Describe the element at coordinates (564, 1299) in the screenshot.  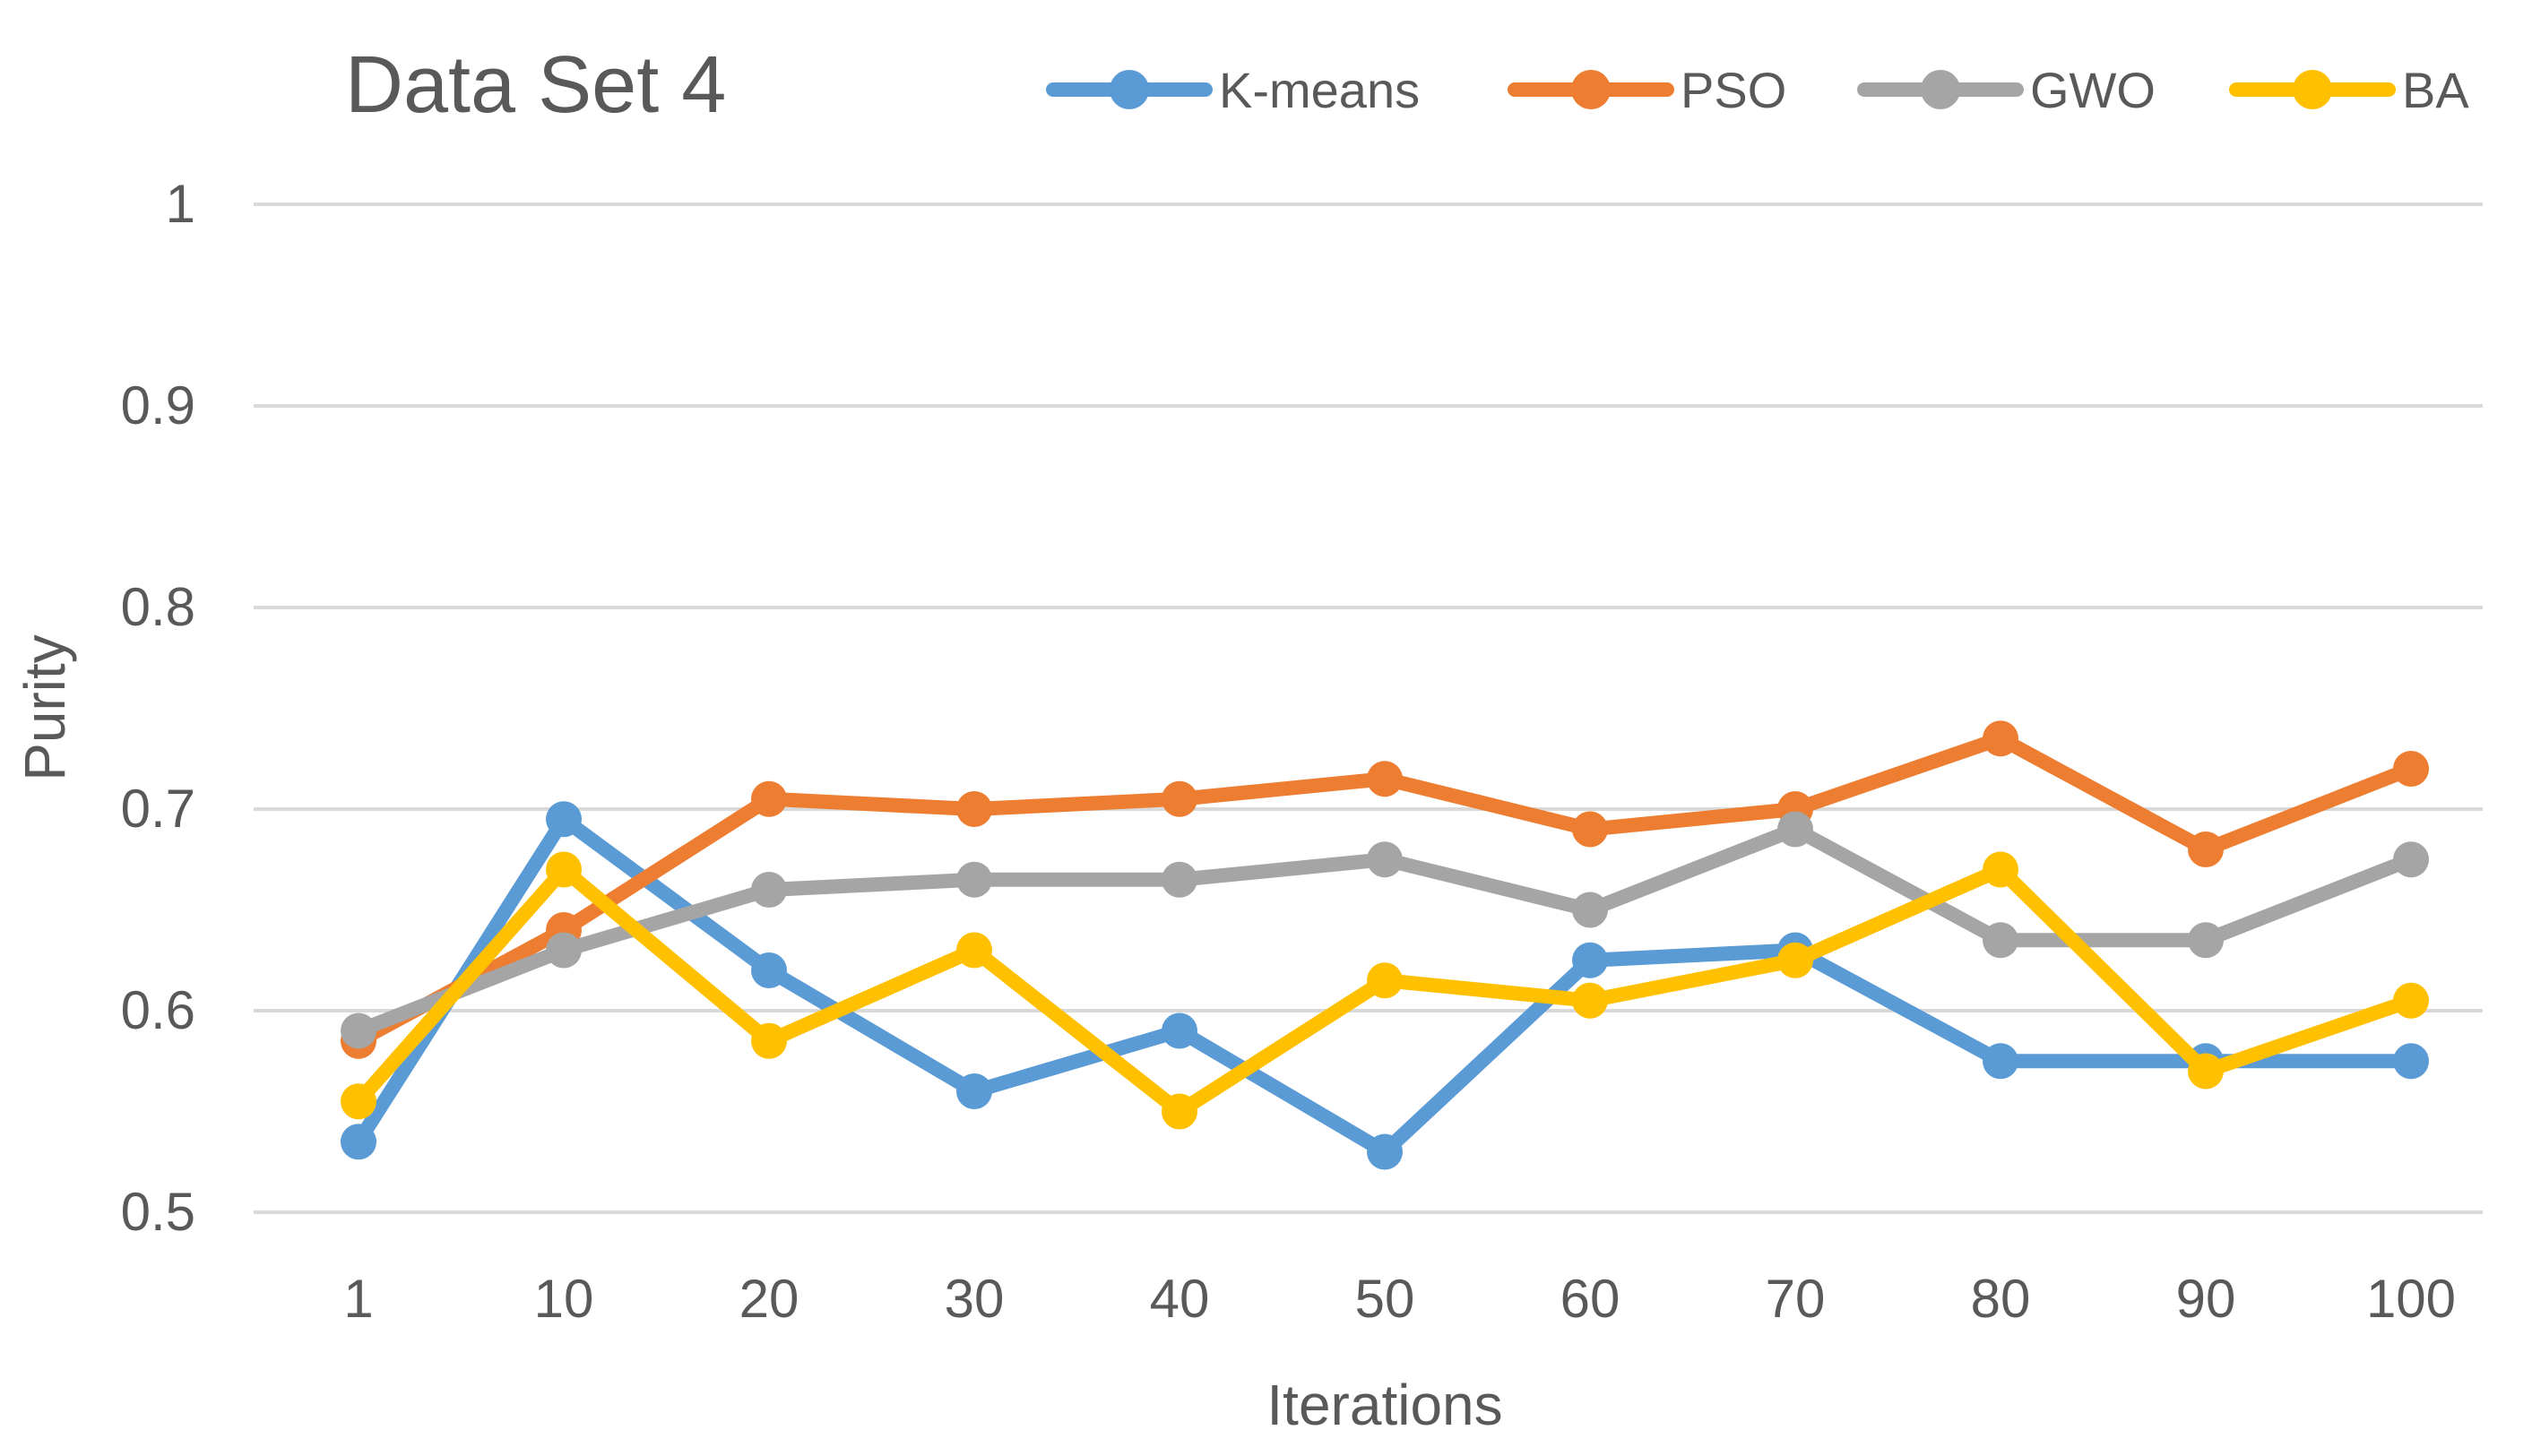
I see `x-tick-label: 10` at that location.